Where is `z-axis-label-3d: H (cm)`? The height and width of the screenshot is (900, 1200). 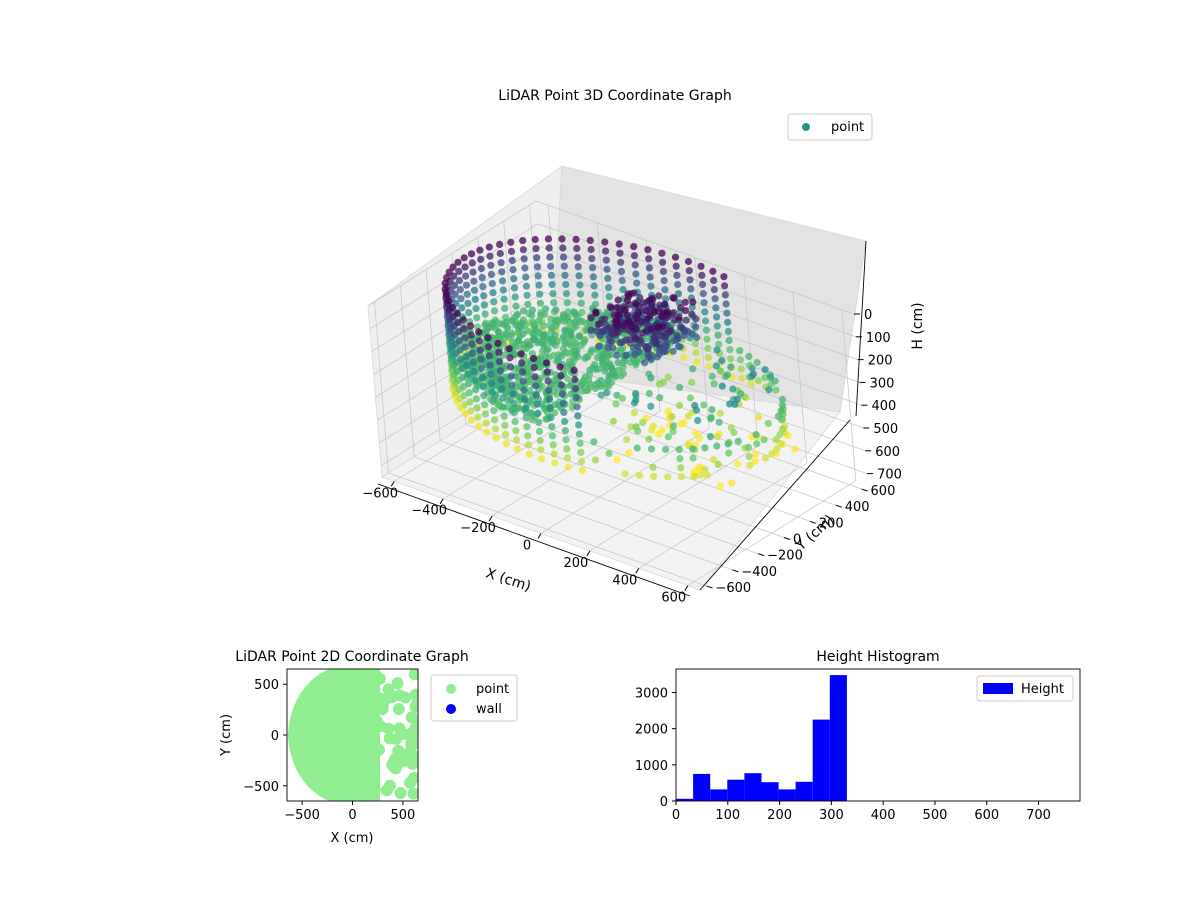 z-axis-label-3d: H (cm) is located at coordinates (918, 325).